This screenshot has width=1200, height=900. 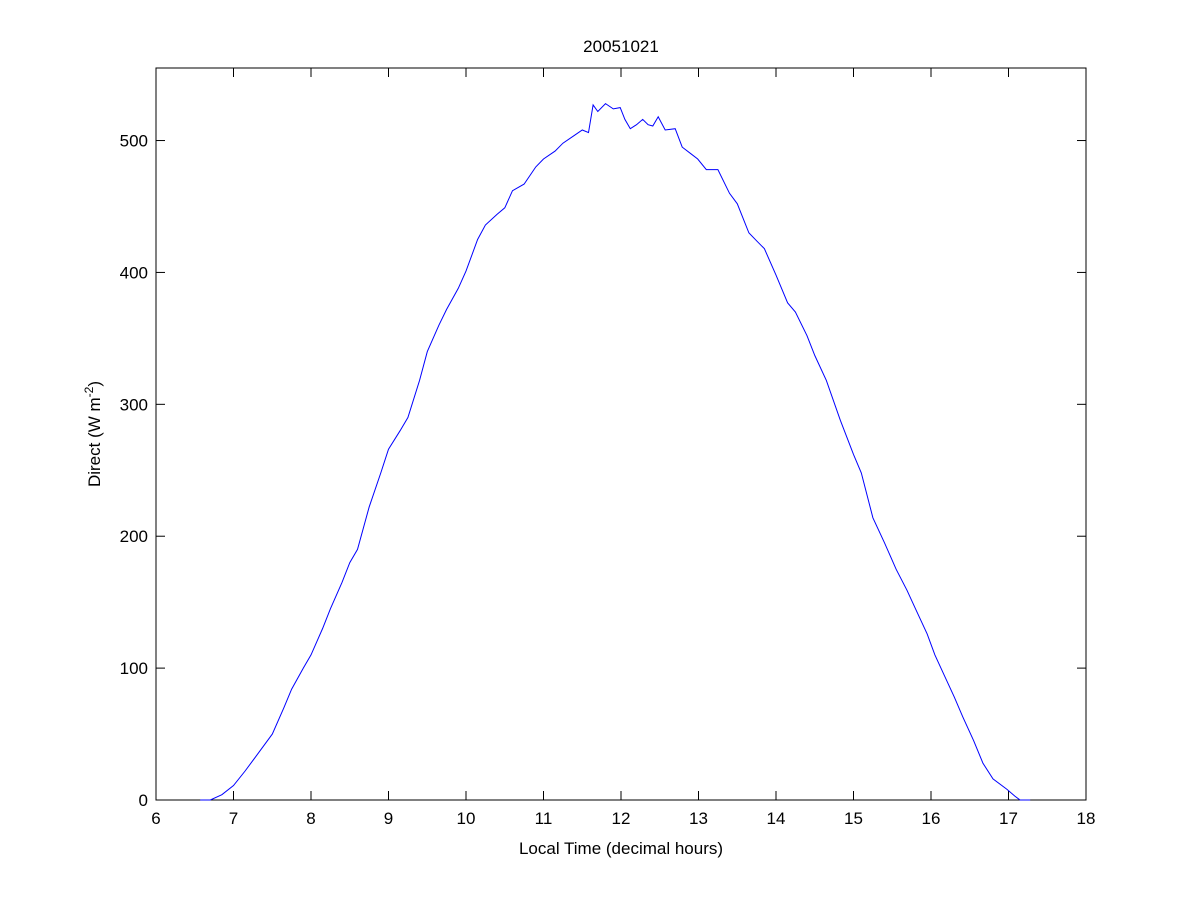 What do you see at coordinates (853, 818) in the screenshot?
I see `x-tick-label: 15` at bounding box center [853, 818].